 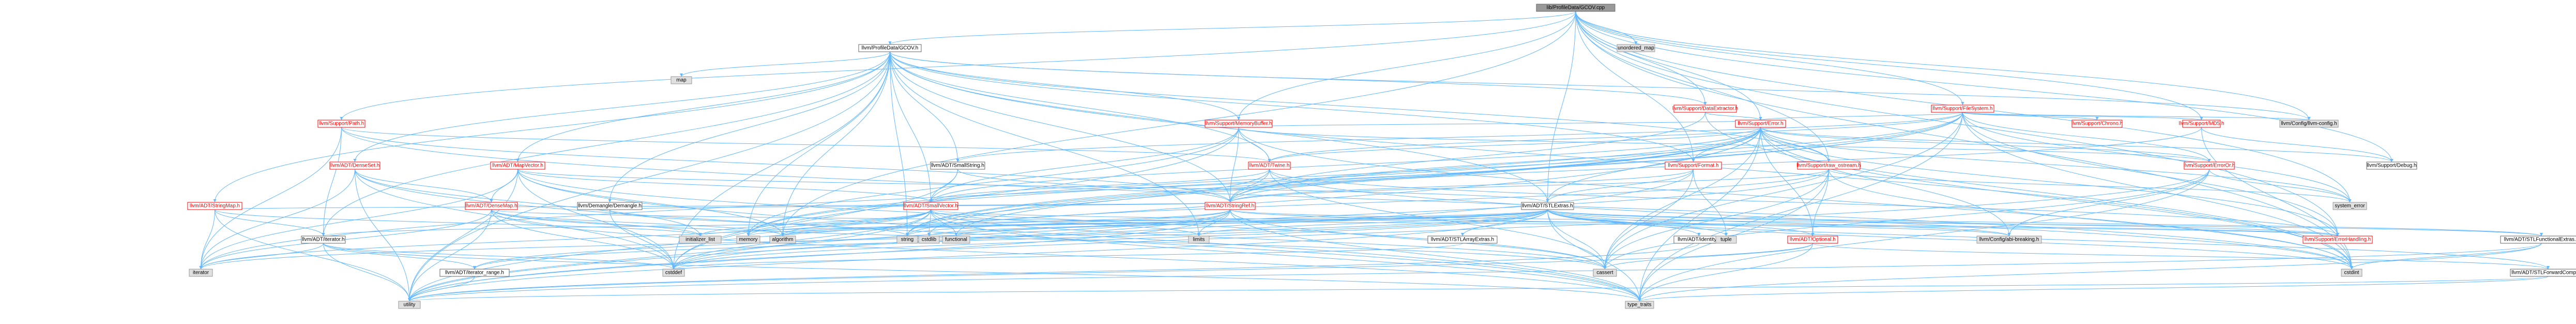 I want to click on edge-arrowhead-filesystem-to-chrono, so click(x=2097, y=118).